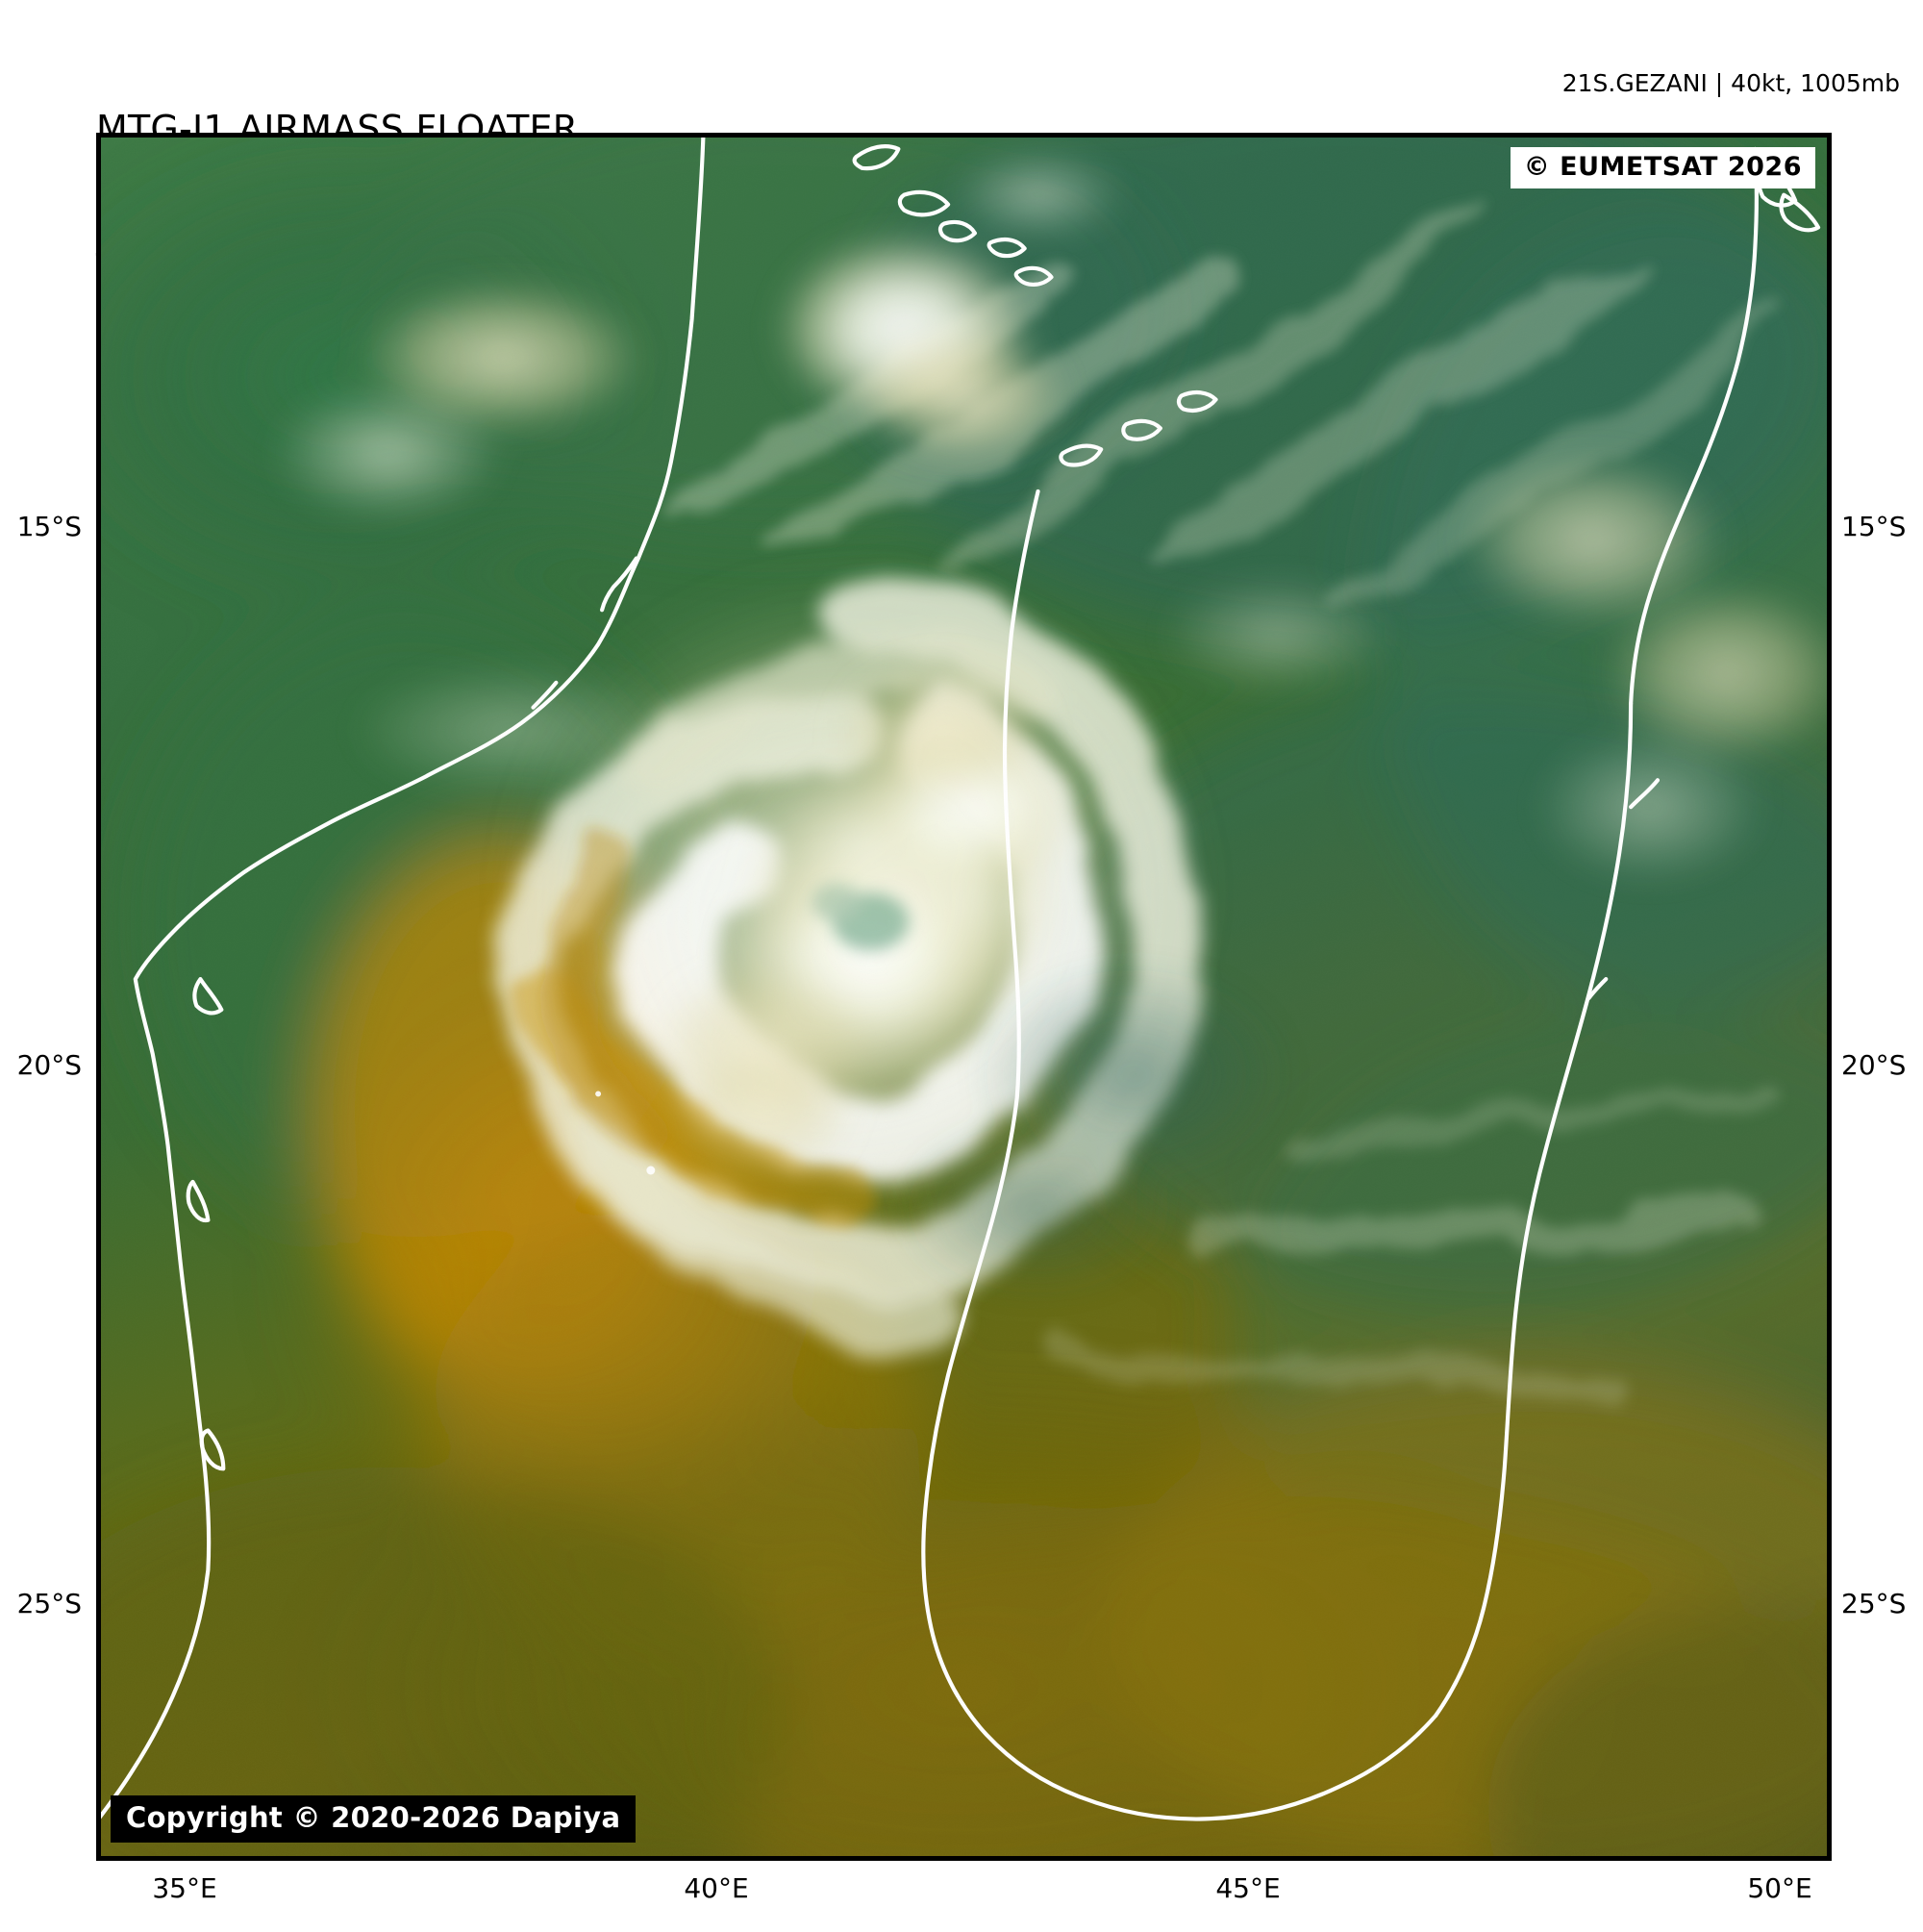  I want to click on lon-tick-1: 40°E, so click(717, 1888).